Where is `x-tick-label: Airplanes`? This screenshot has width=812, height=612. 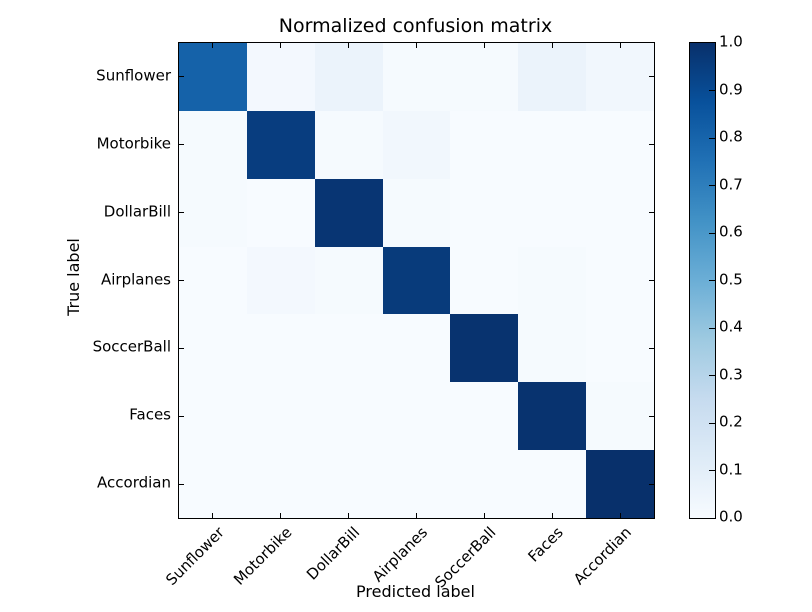
x-tick-label: Airplanes is located at coordinates (400, 554).